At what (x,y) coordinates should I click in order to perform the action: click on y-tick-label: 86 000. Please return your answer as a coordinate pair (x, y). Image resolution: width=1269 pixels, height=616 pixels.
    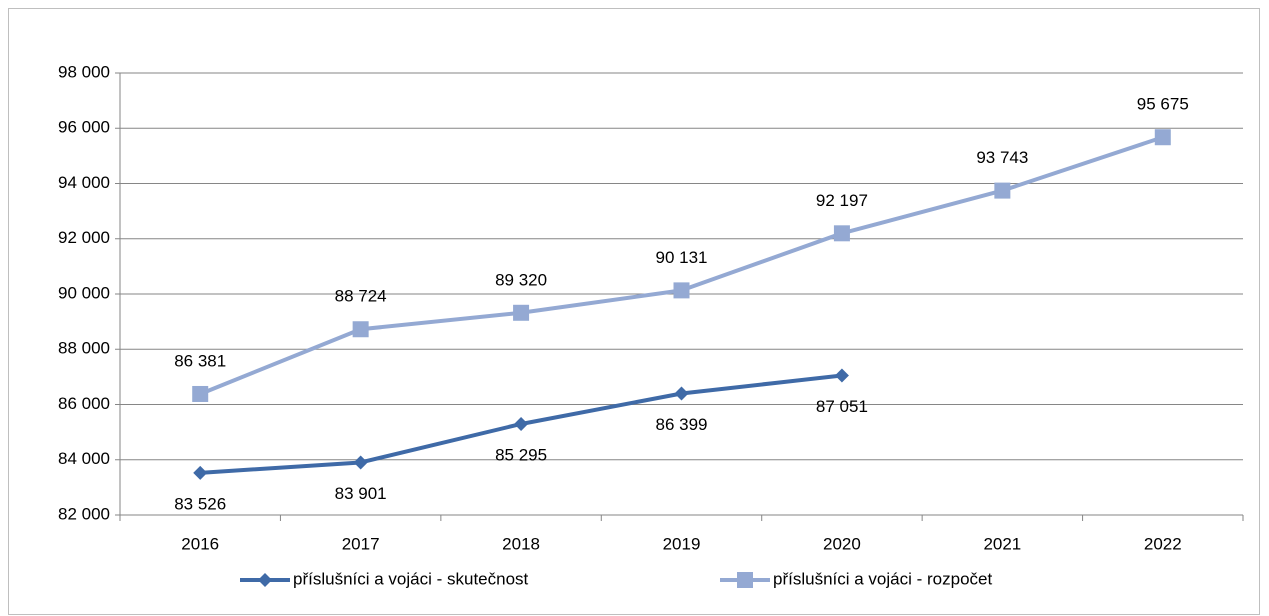
    Looking at the image, I should click on (84, 403).